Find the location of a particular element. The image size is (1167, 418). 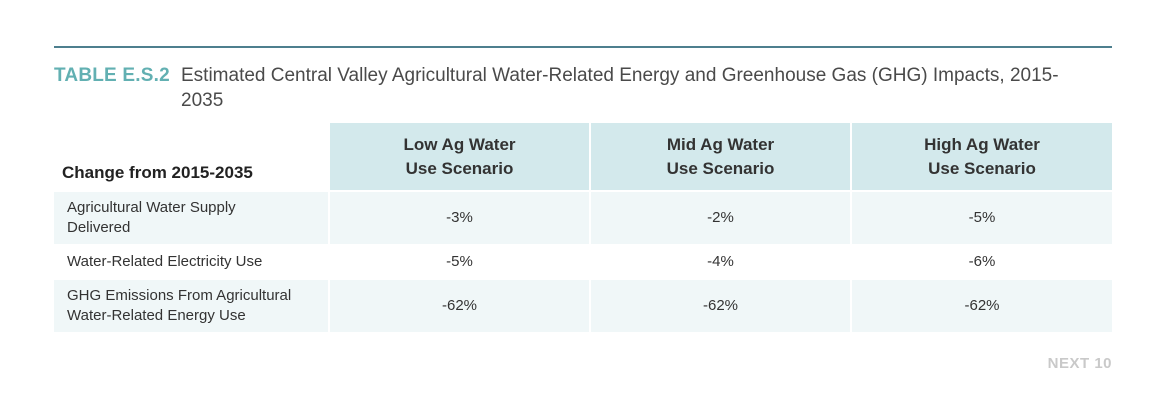

row-header-label: Change from 2015-2035 is located at coordinates (191, 157).